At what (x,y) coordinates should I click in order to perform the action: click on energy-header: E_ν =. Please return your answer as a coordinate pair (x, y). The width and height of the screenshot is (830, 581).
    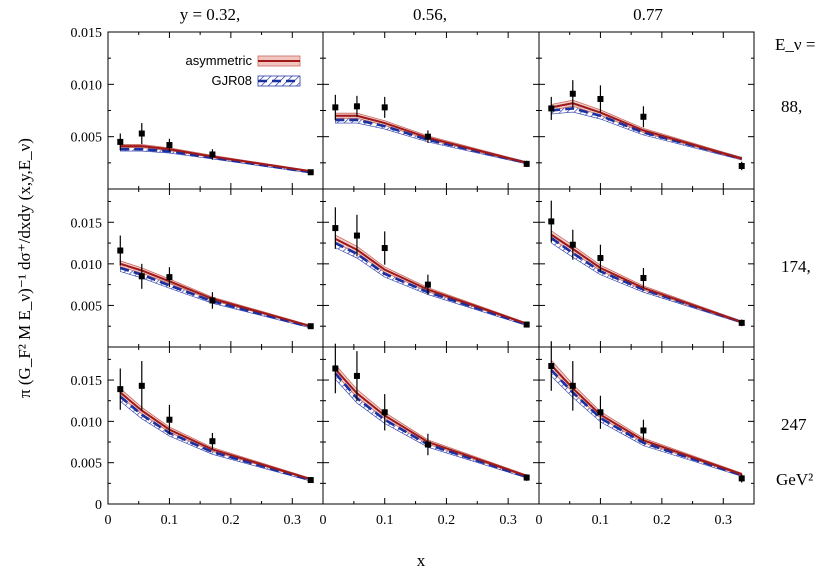
    Looking at the image, I should click on (795, 44).